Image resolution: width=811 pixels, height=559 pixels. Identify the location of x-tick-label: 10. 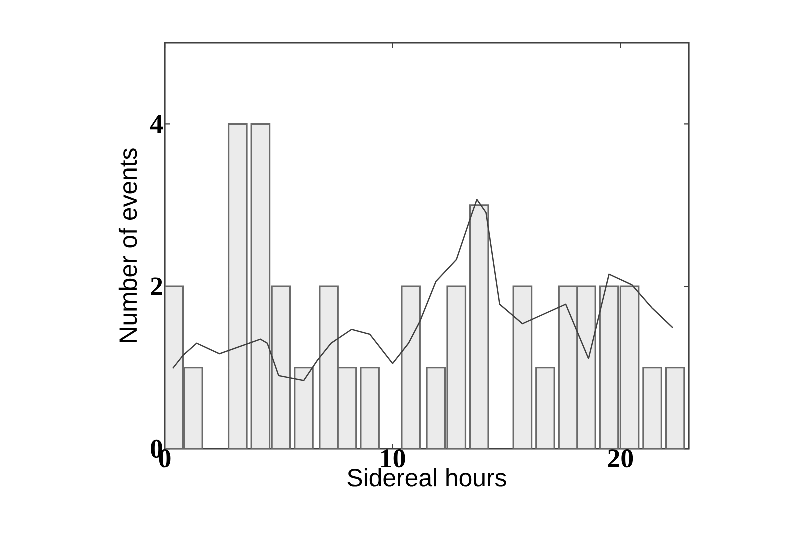
(394, 459).